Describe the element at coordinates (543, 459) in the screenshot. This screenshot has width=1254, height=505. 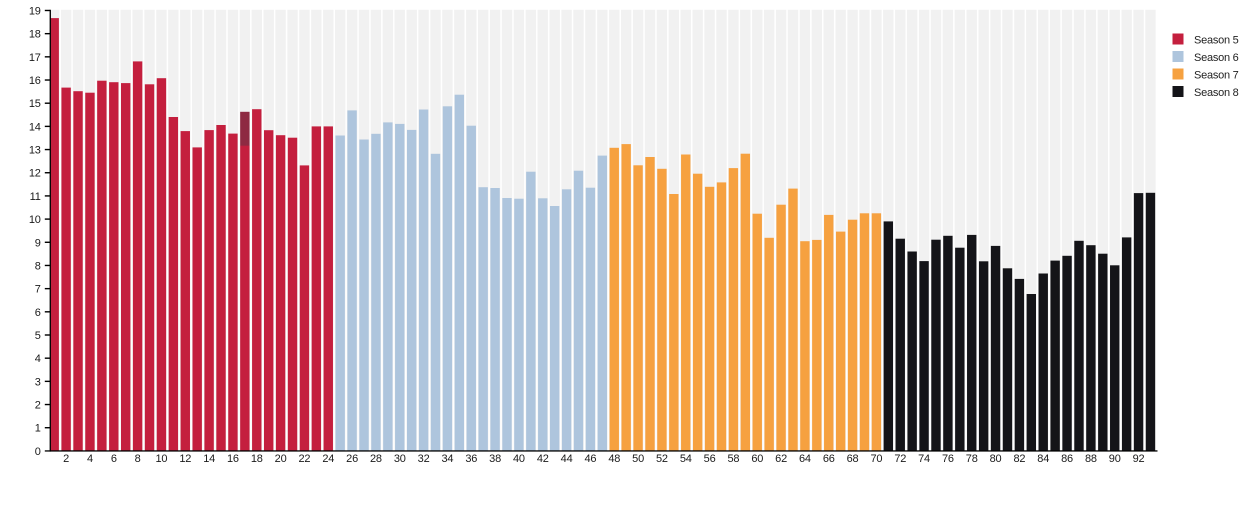
I see `svg-text: 42` at that location.